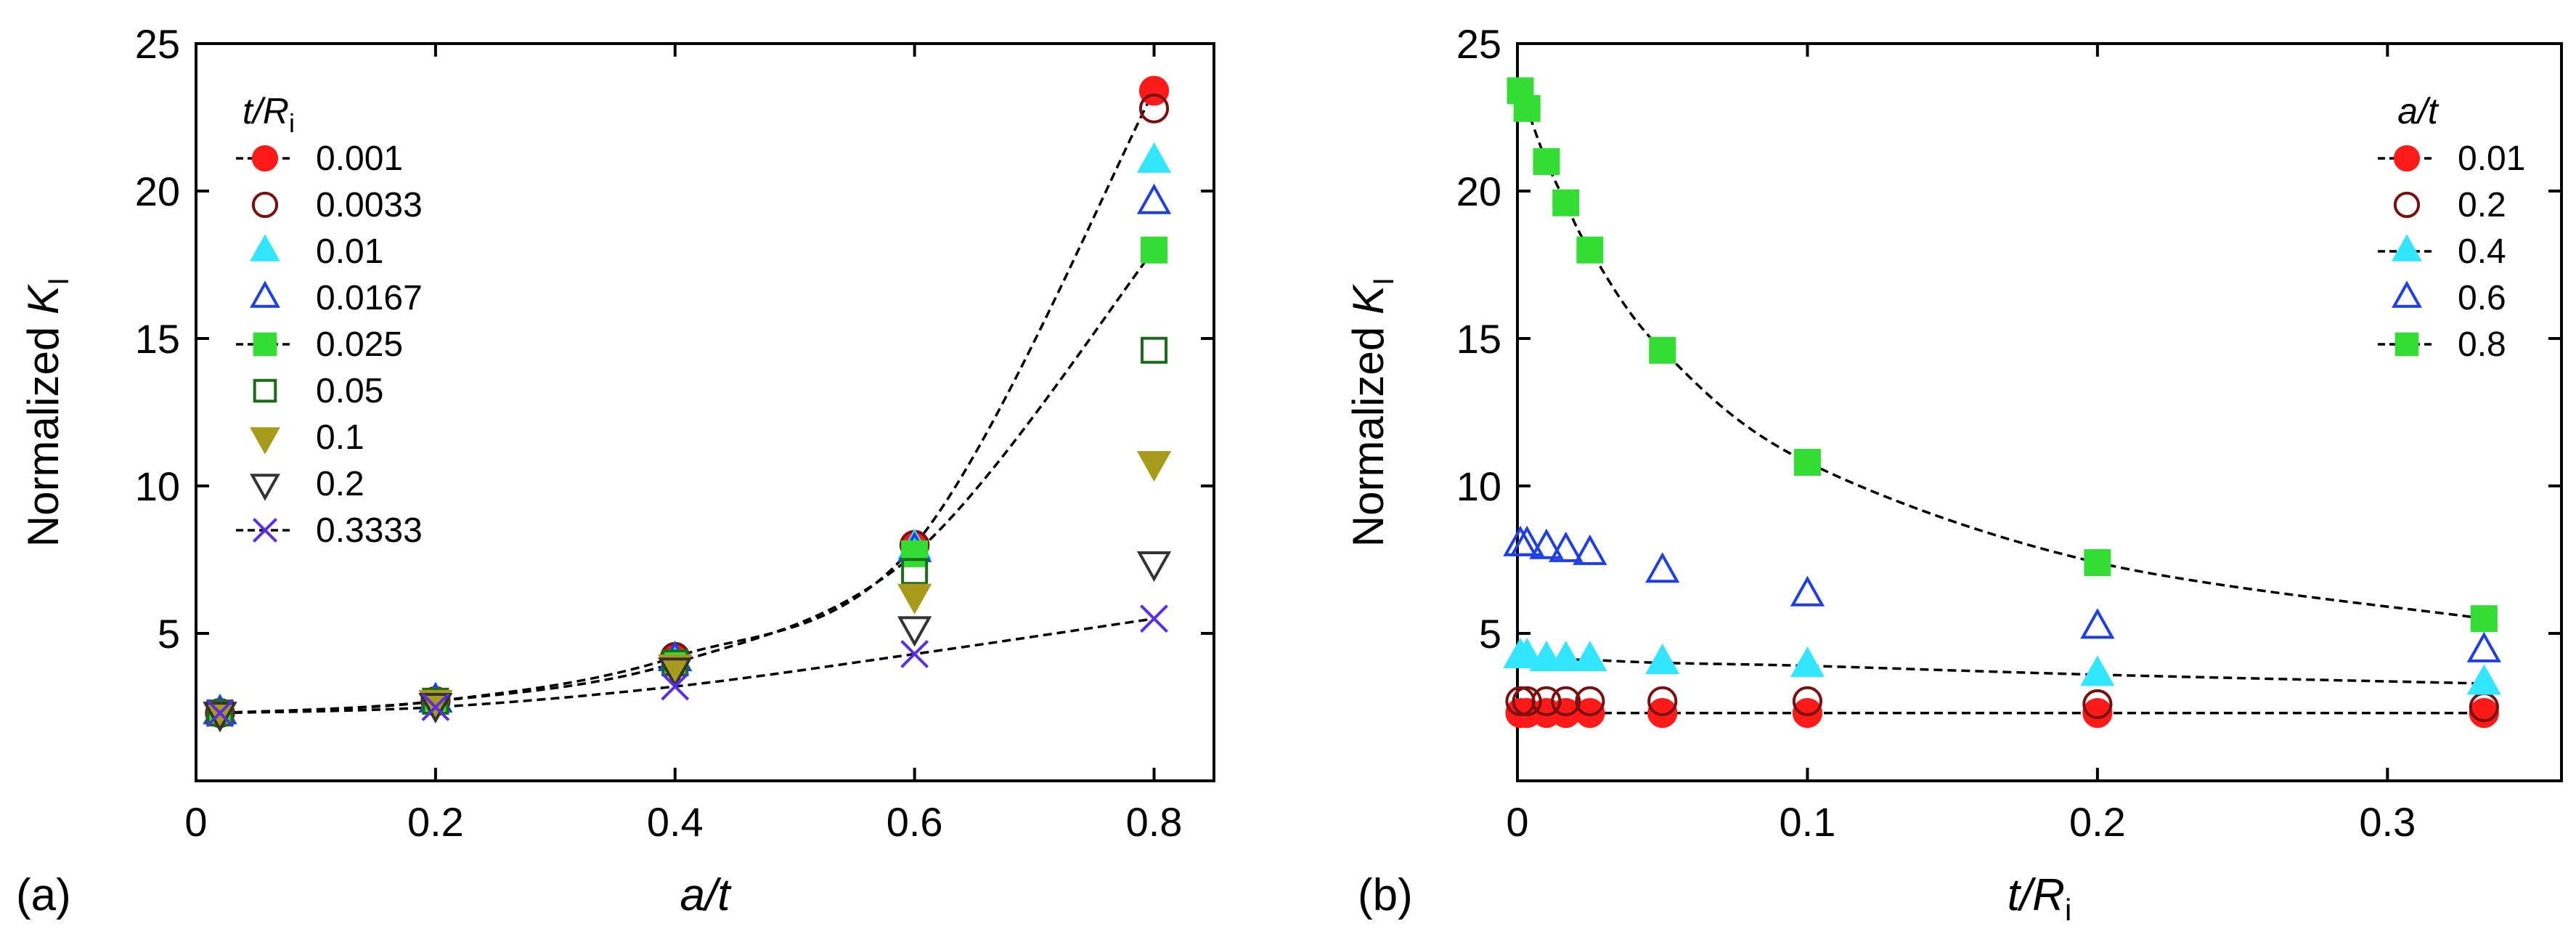 The width and height of the screenshot is (2576, 945). I want to click on legend-marker-stroke, so click(265, 530).